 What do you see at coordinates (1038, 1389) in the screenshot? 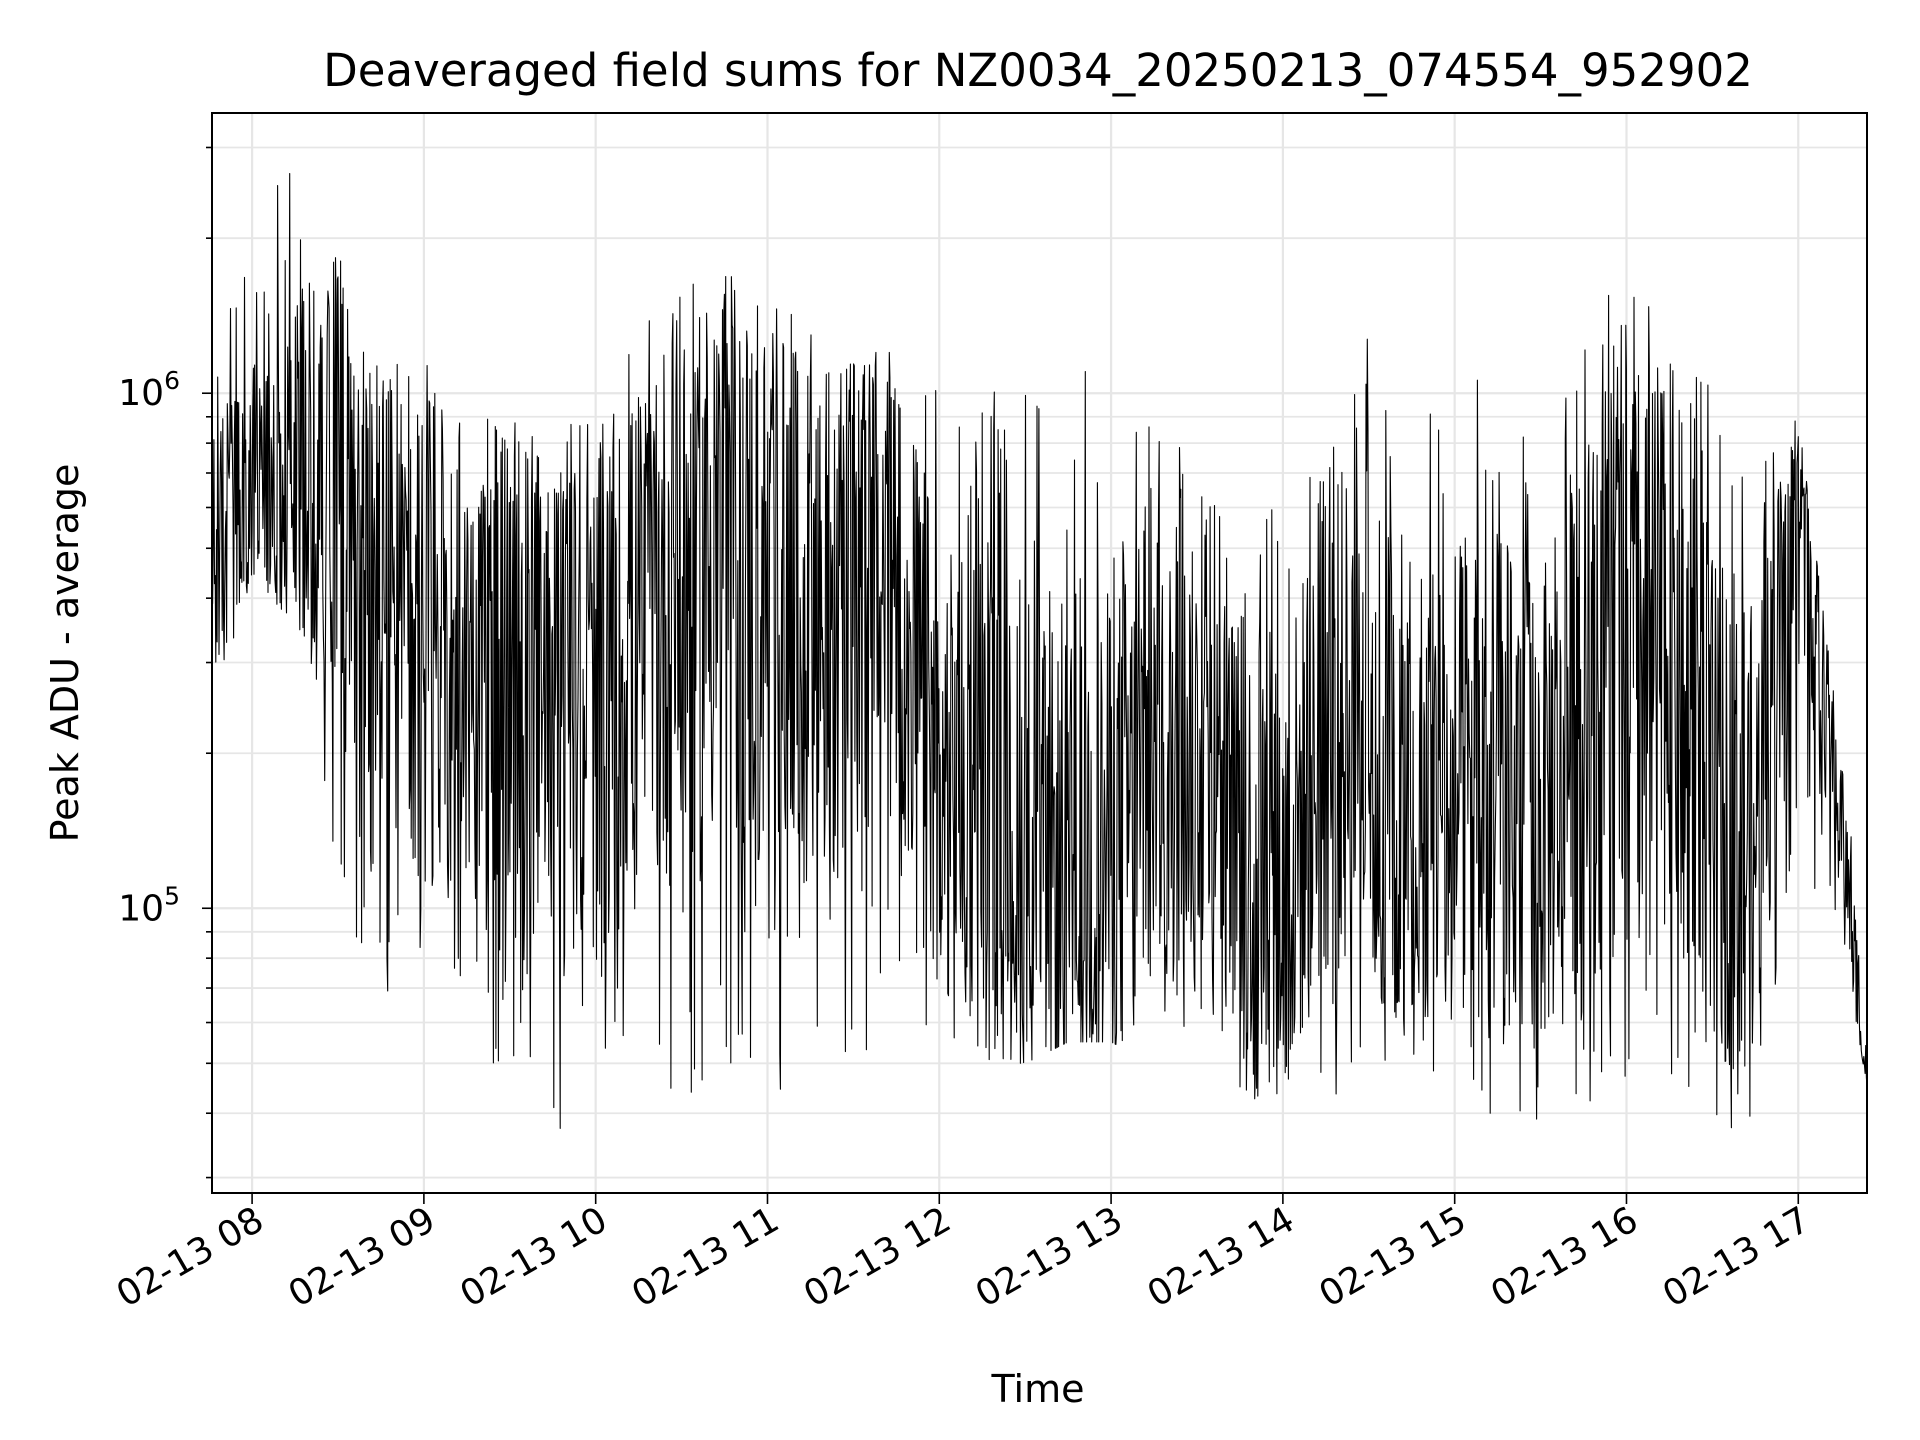
I see `x-axis-label: Time` at bounding box center [1038, 1389].